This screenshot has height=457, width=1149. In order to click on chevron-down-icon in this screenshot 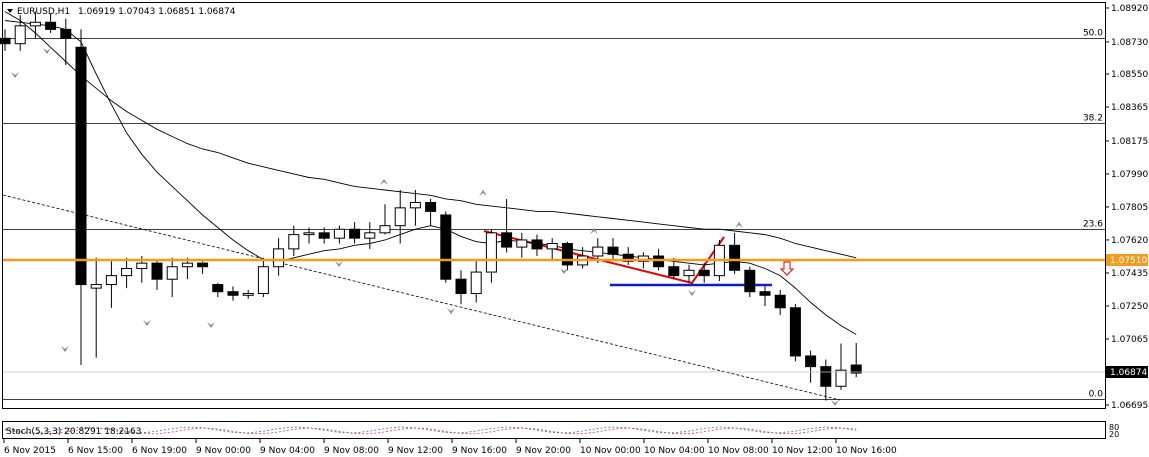, I will do `click(10, 11)`.